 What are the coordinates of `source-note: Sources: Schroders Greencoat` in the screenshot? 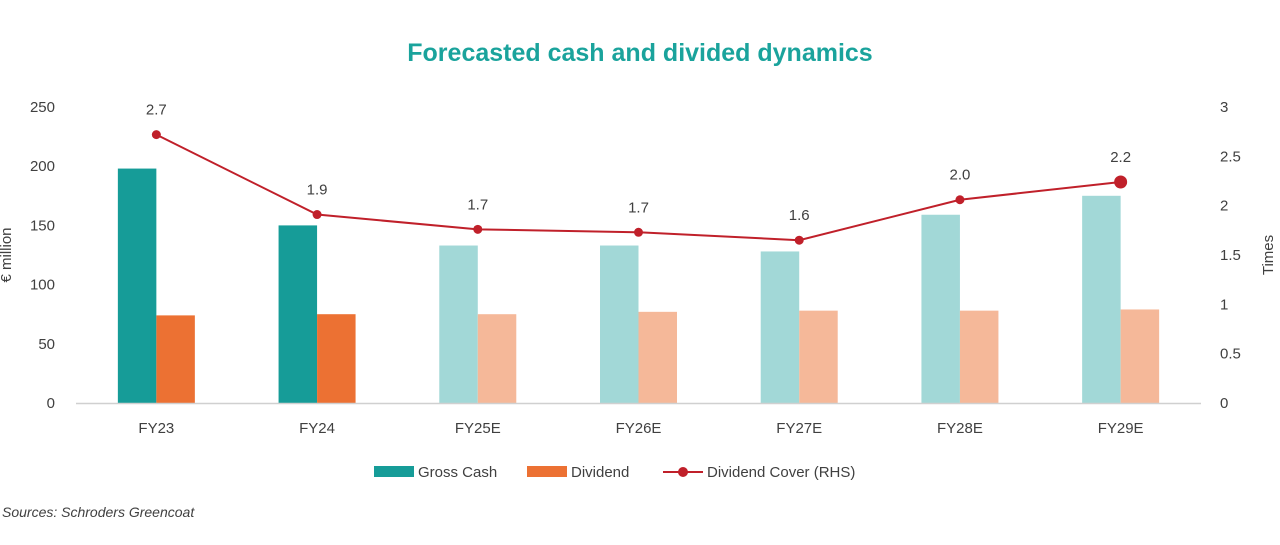 It's located at (98, 512).